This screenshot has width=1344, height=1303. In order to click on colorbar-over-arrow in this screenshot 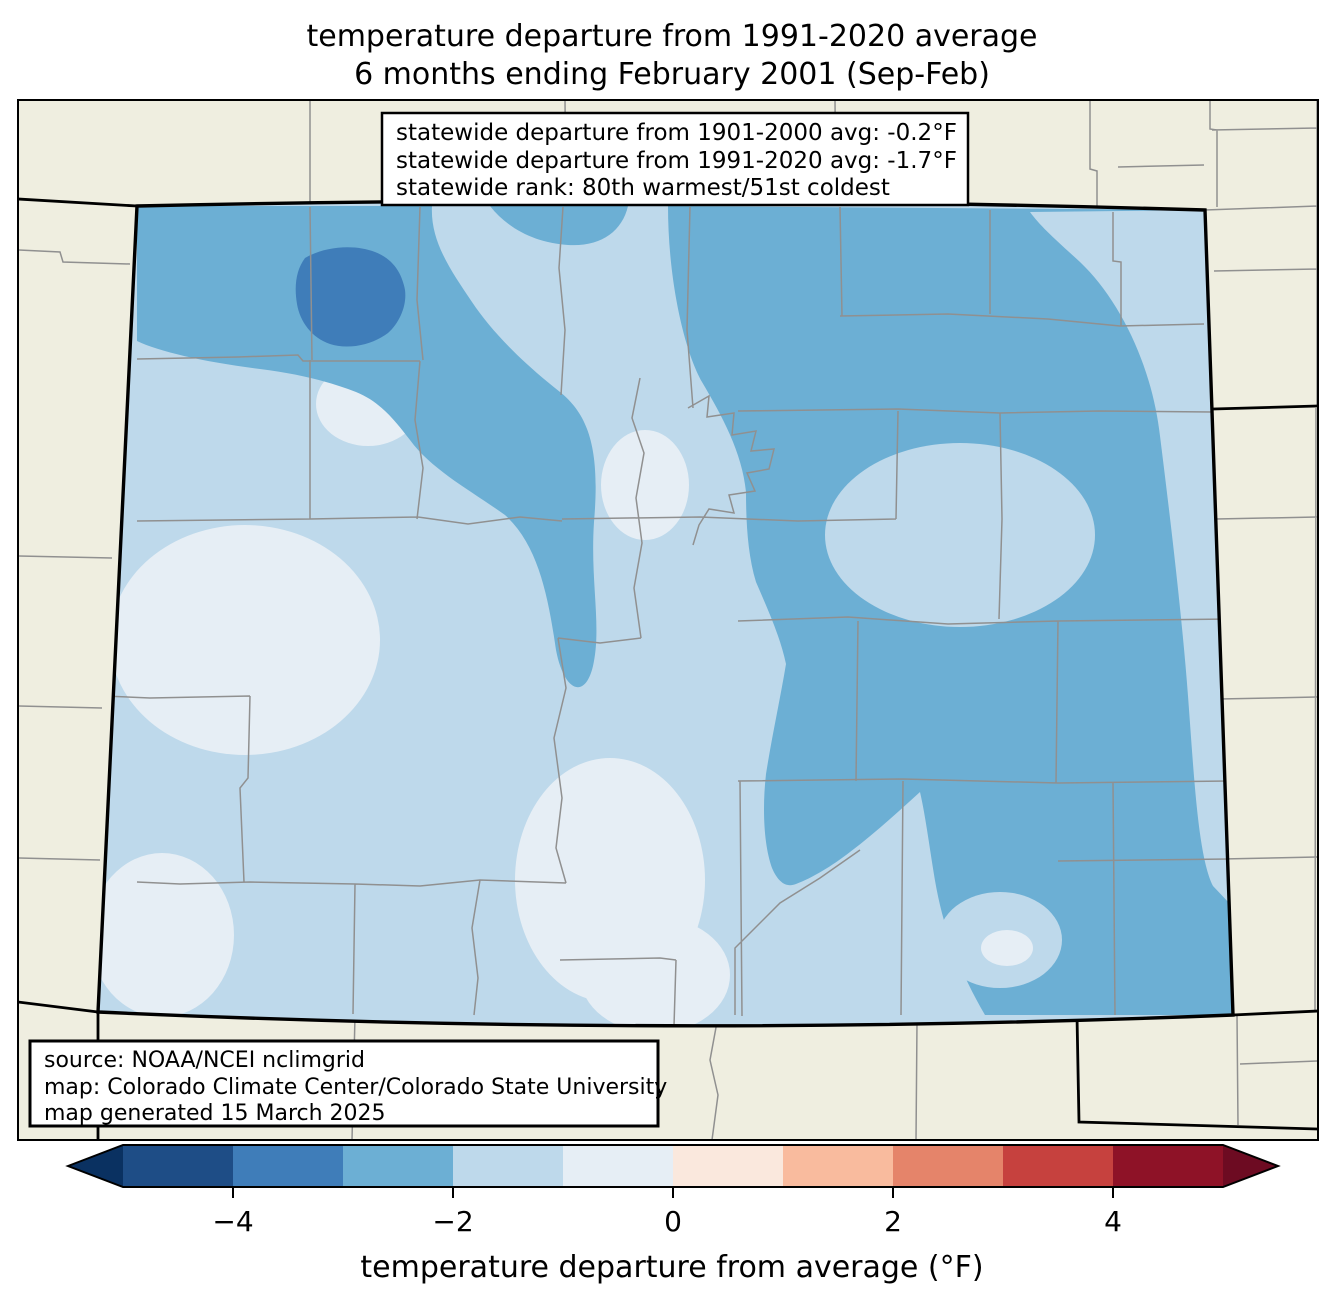, I will do `click(1250, 1166)`.